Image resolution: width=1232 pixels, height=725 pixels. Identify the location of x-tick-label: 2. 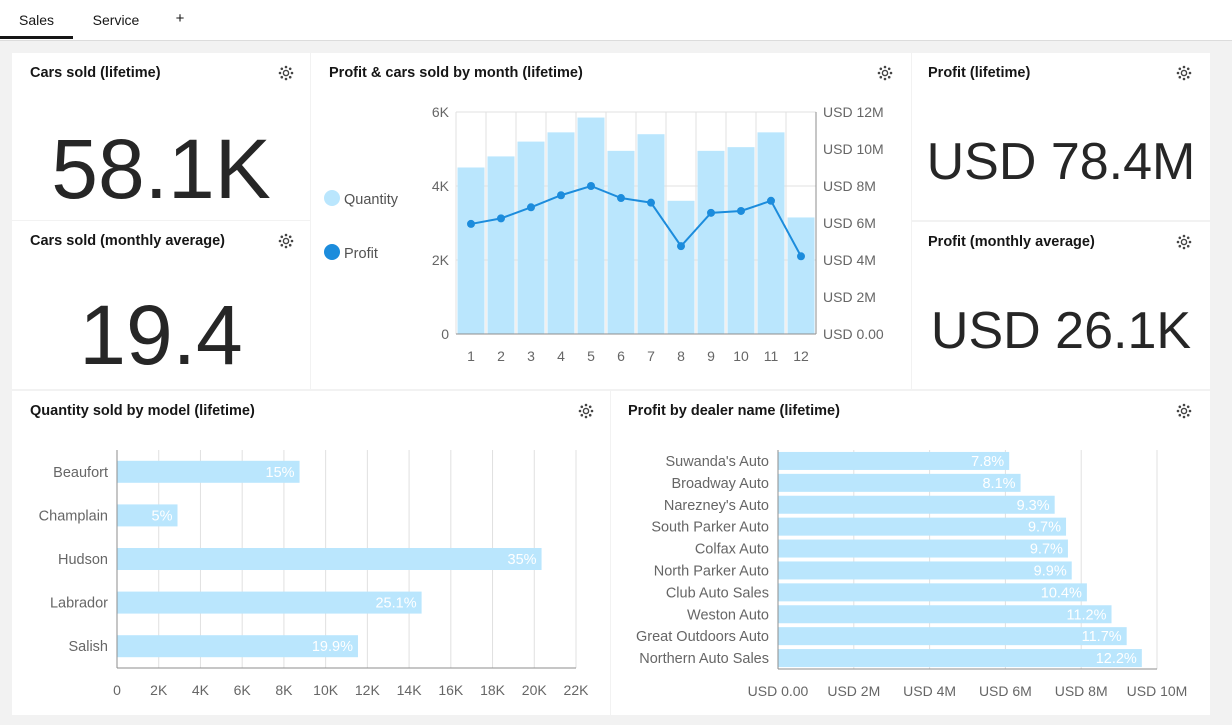
(501, 356).